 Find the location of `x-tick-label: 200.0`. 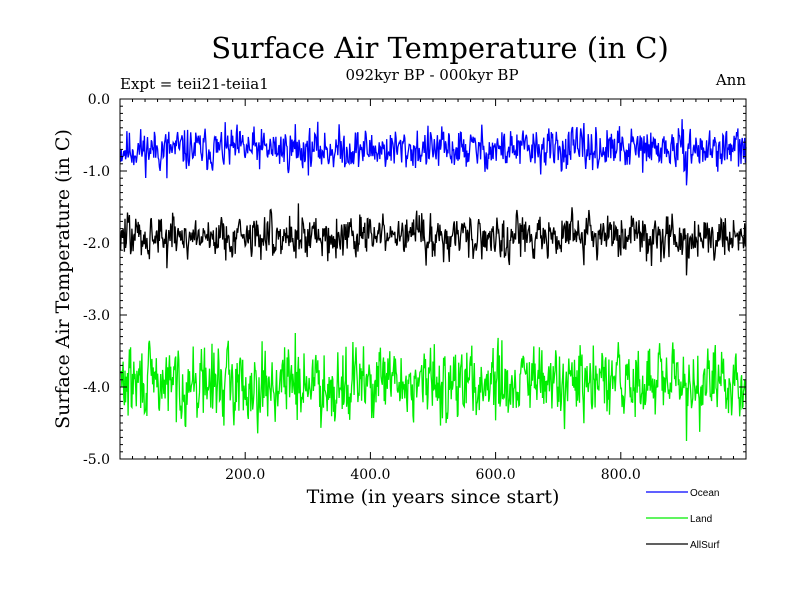

x-tick-label: 200.0 is located at coordinates (245, 475).